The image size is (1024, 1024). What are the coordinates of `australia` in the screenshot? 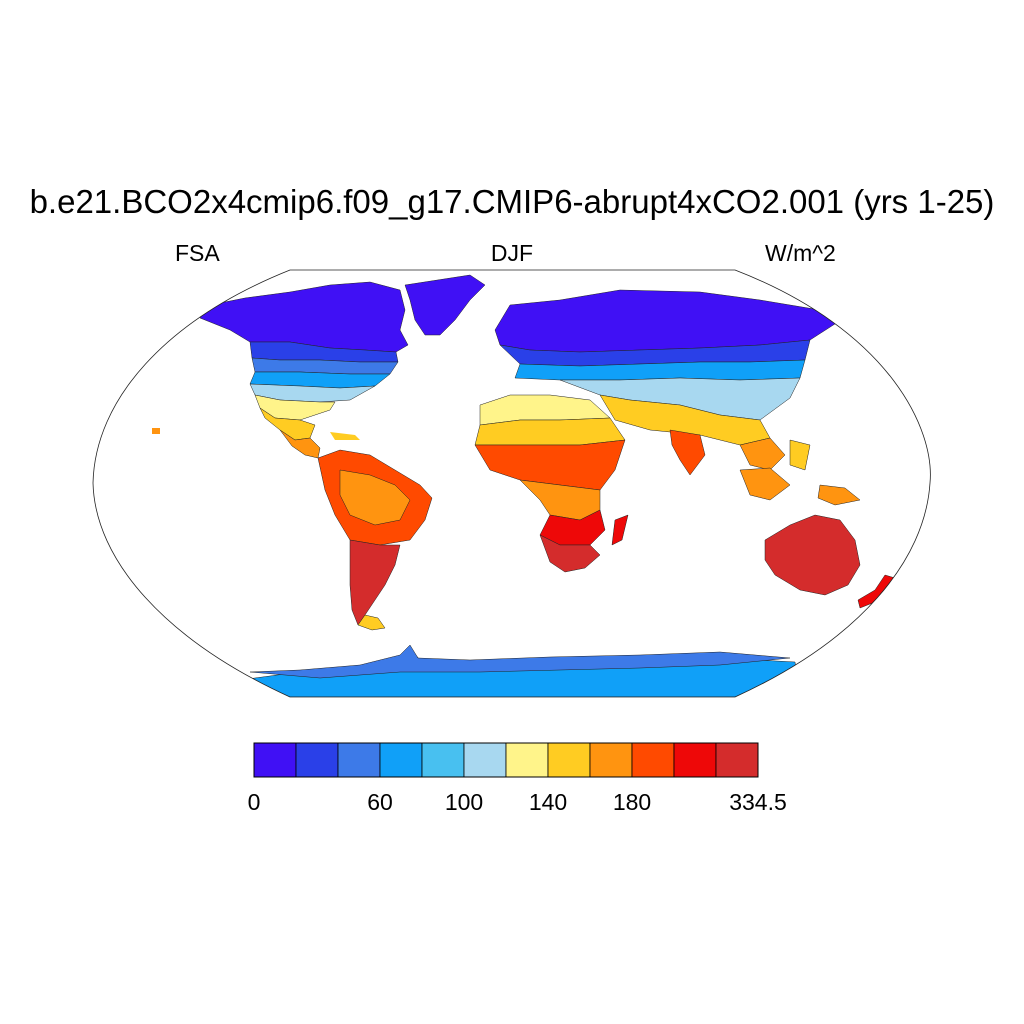 It's located at (812, 555).